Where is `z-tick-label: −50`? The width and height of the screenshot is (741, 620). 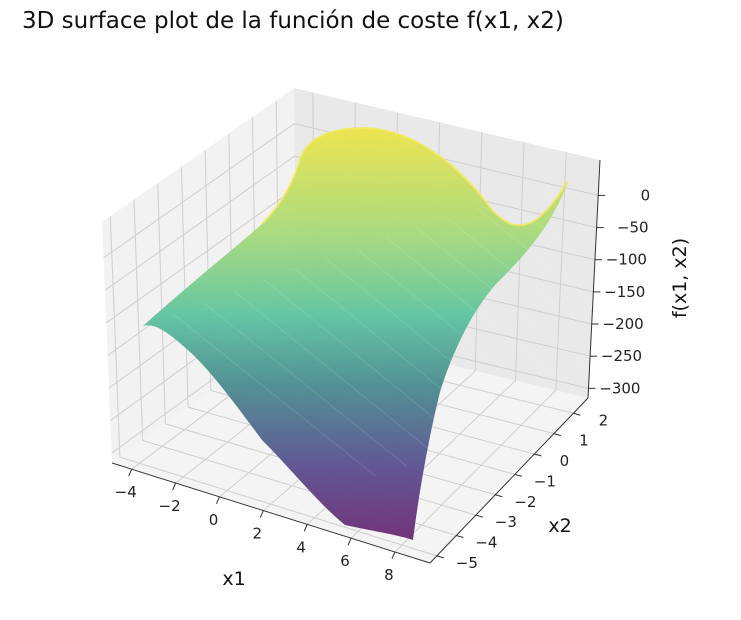 z-tick-label: −50 is located at coordinates (633, 228).